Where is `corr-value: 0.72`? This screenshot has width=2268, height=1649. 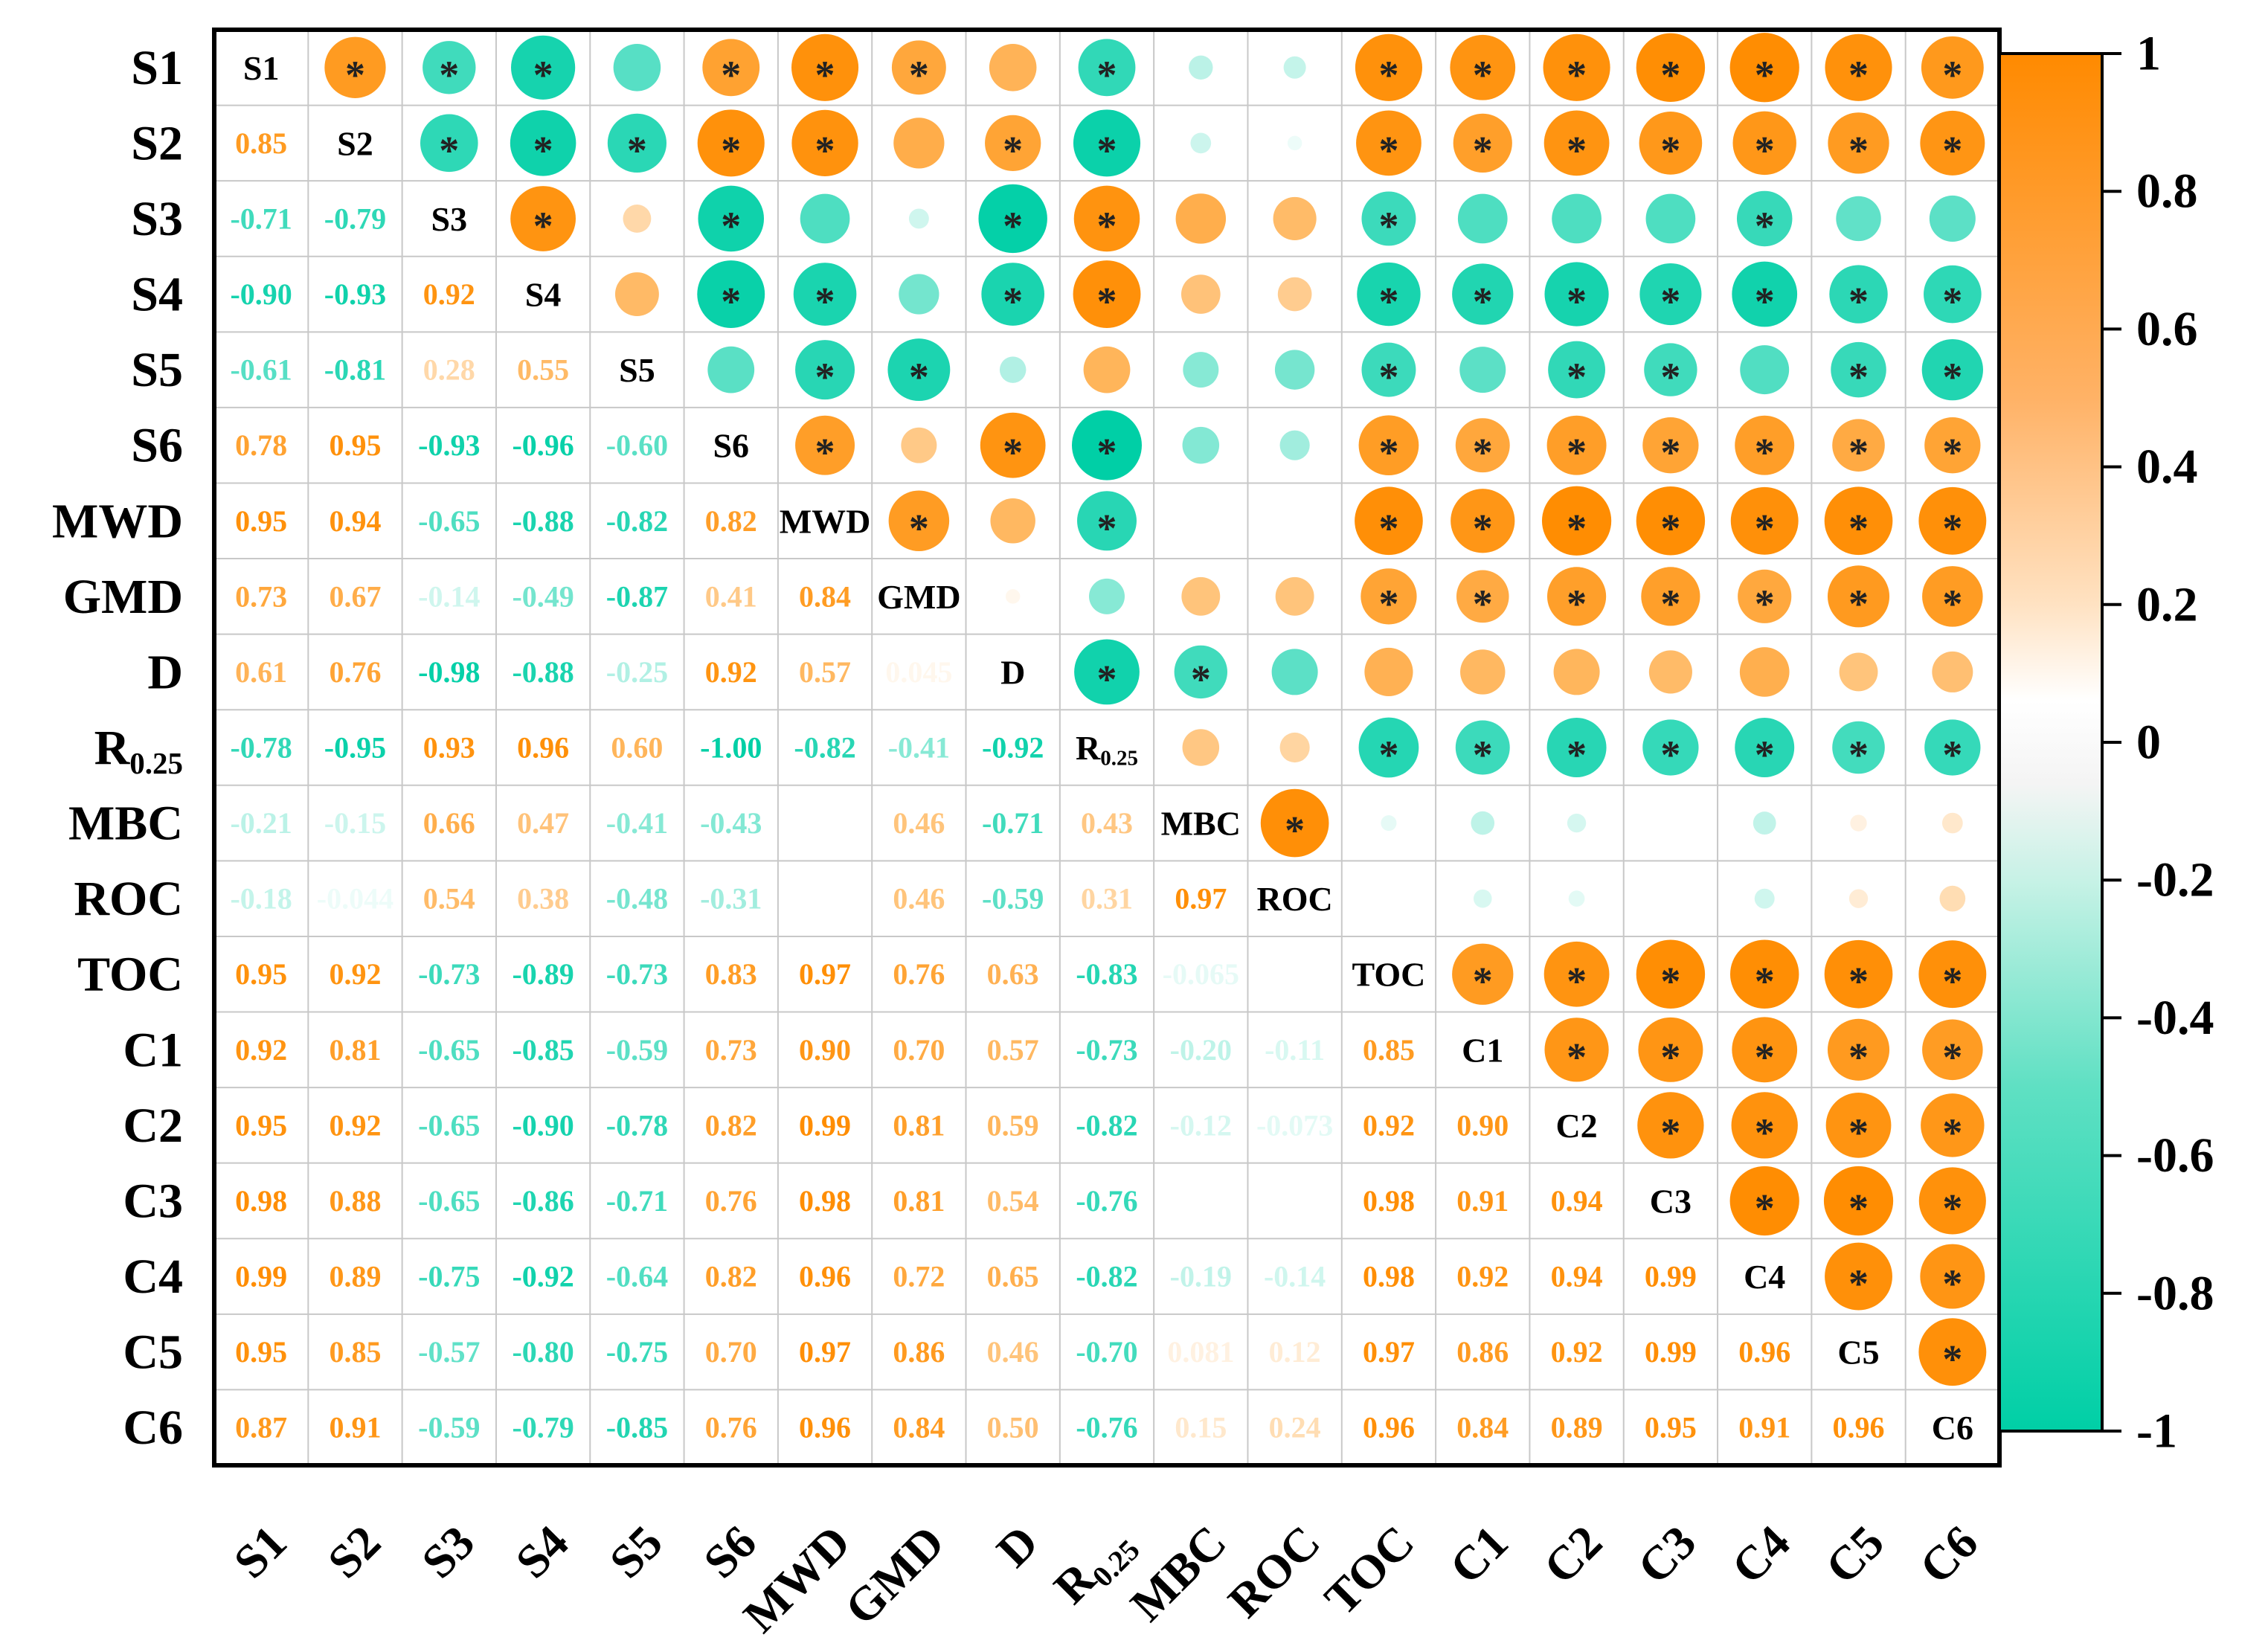 corr-value: 0.72 is located at coordinates (919, 1277).